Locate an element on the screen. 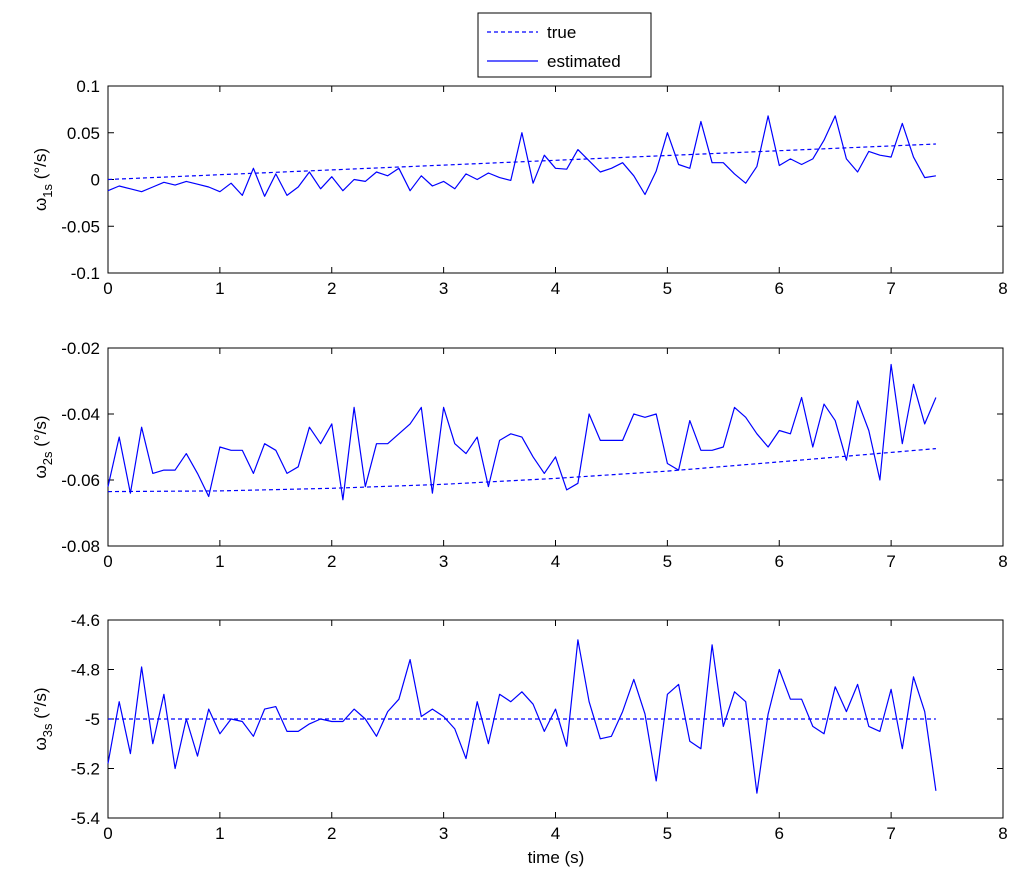 The width and height of the screenshot is (1024, 884). y-axis-label: ω3s (°/s) is located at coordinates (43, 718).